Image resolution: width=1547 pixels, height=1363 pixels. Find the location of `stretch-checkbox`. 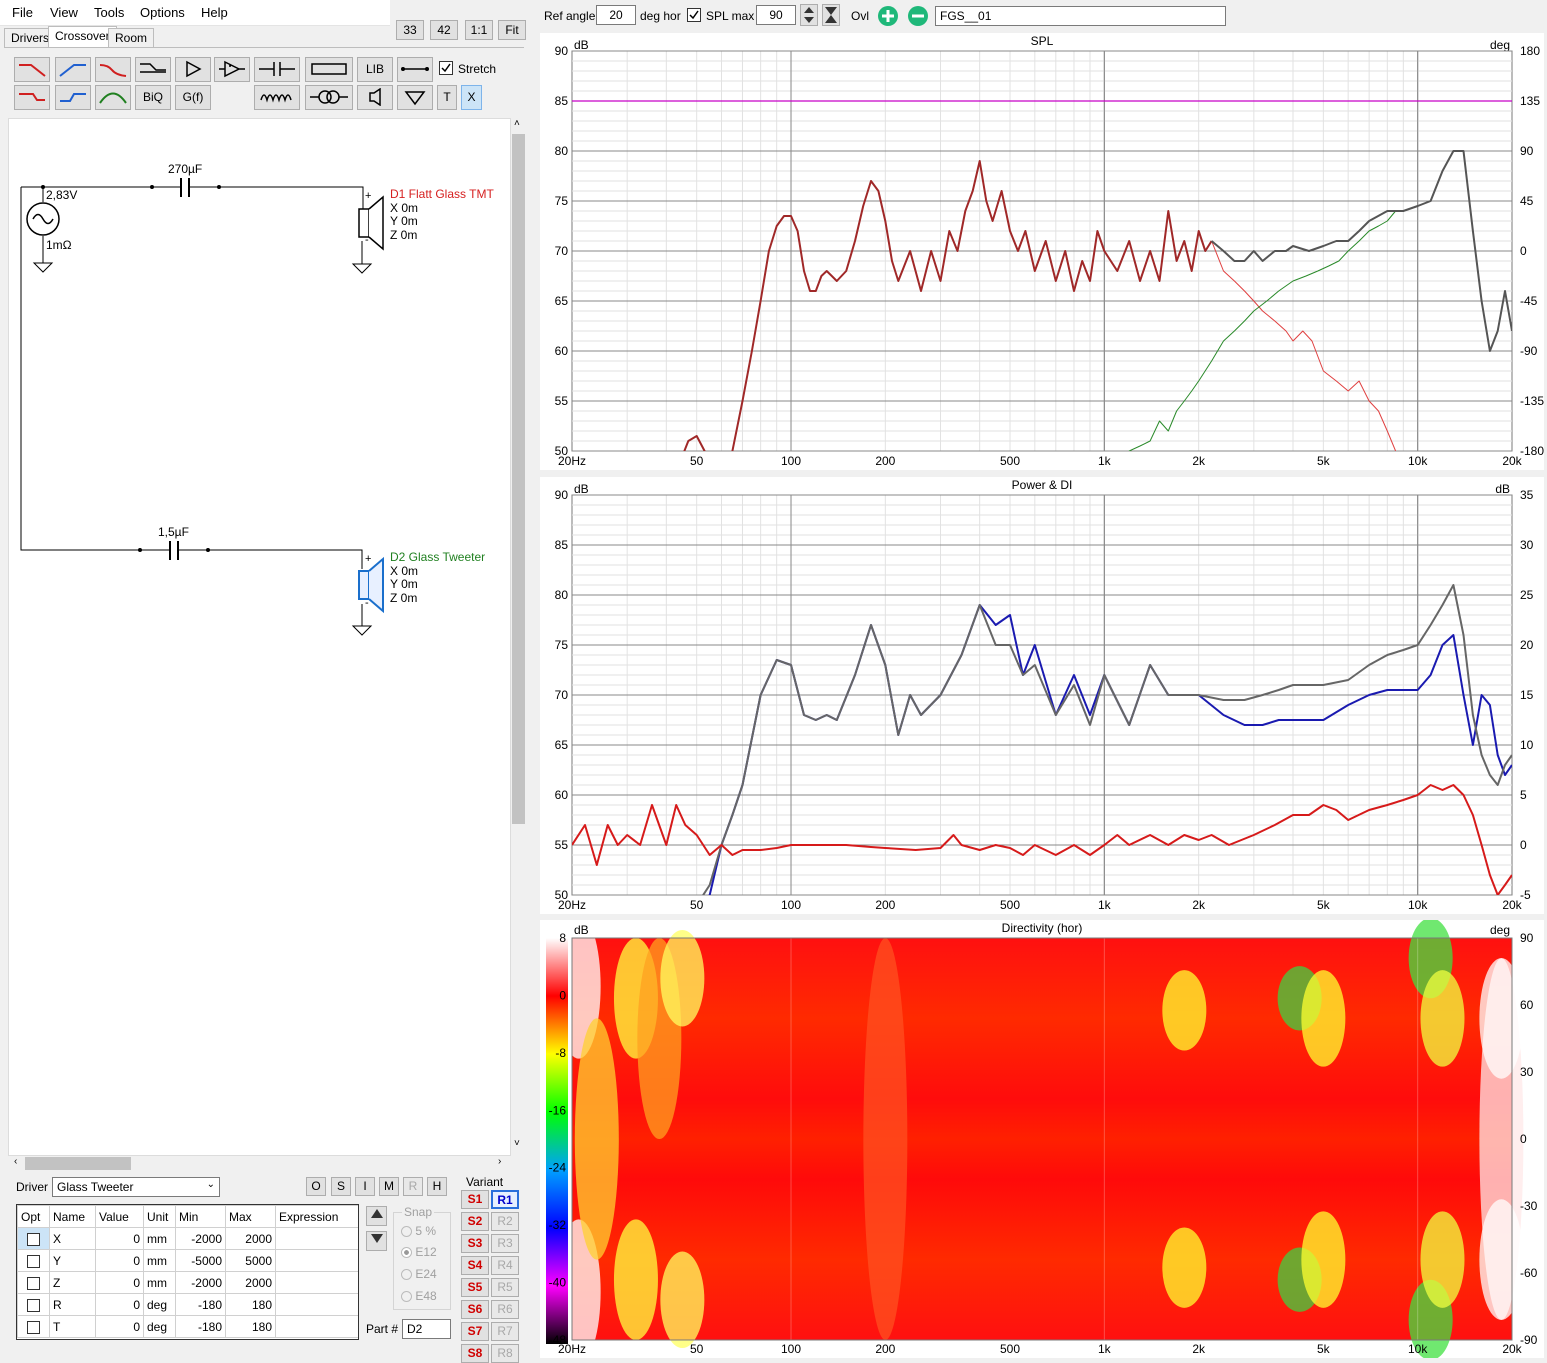

stretch-checkbox is located at coordinates (446, 69).